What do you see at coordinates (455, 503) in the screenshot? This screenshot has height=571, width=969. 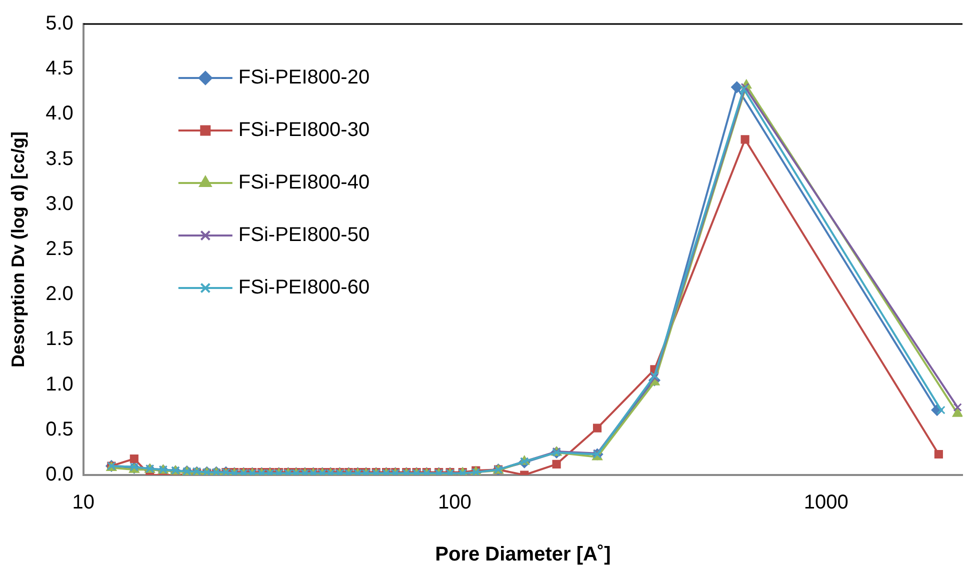 I see `x-tick-label: 100` at bounding box center [455, 503].